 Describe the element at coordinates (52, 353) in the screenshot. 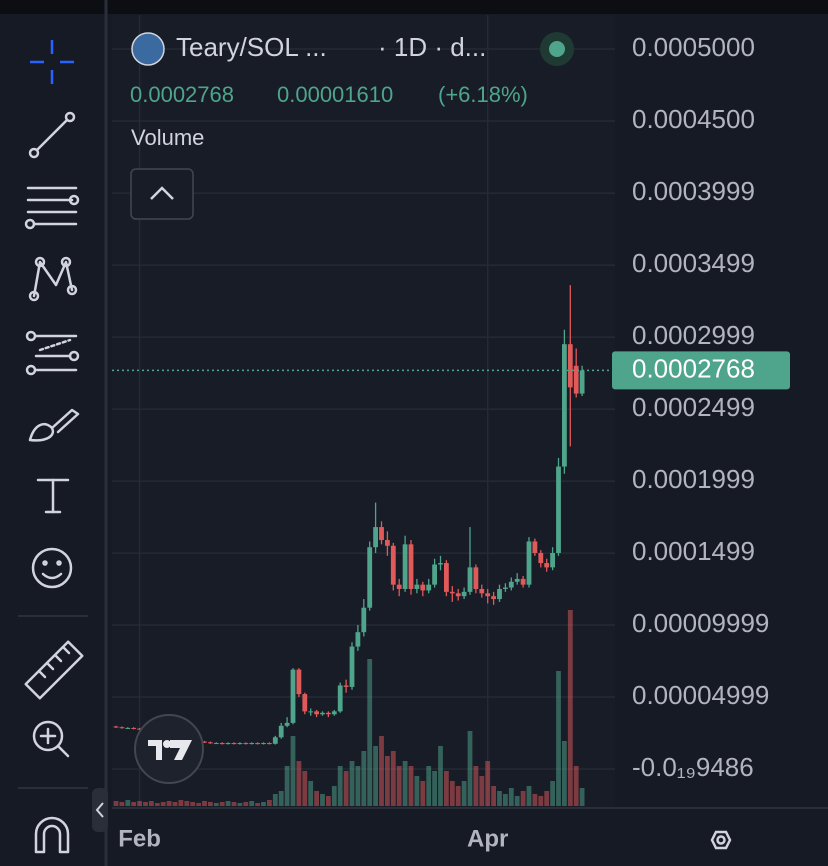

I see `forecast-tool` at that location.